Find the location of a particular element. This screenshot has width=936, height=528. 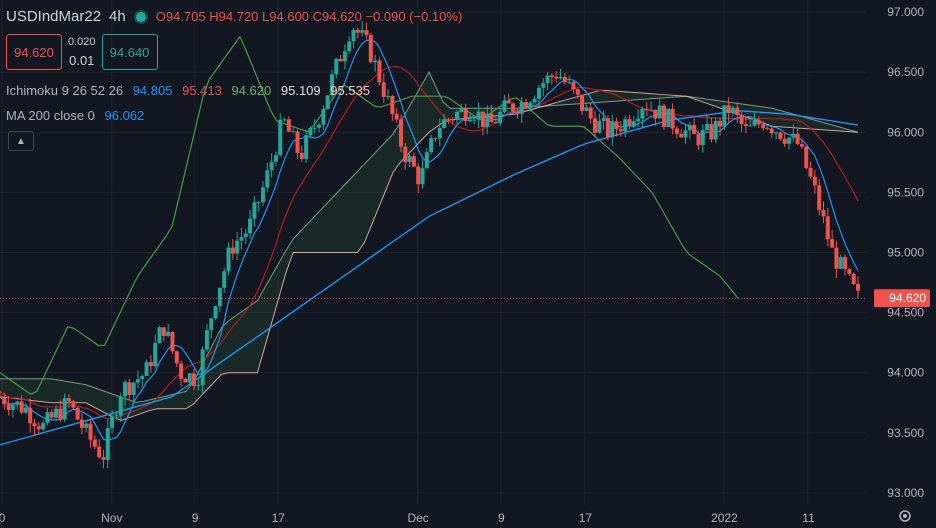

x-tick-label-8: 11 is located at coordinates (808, 518).